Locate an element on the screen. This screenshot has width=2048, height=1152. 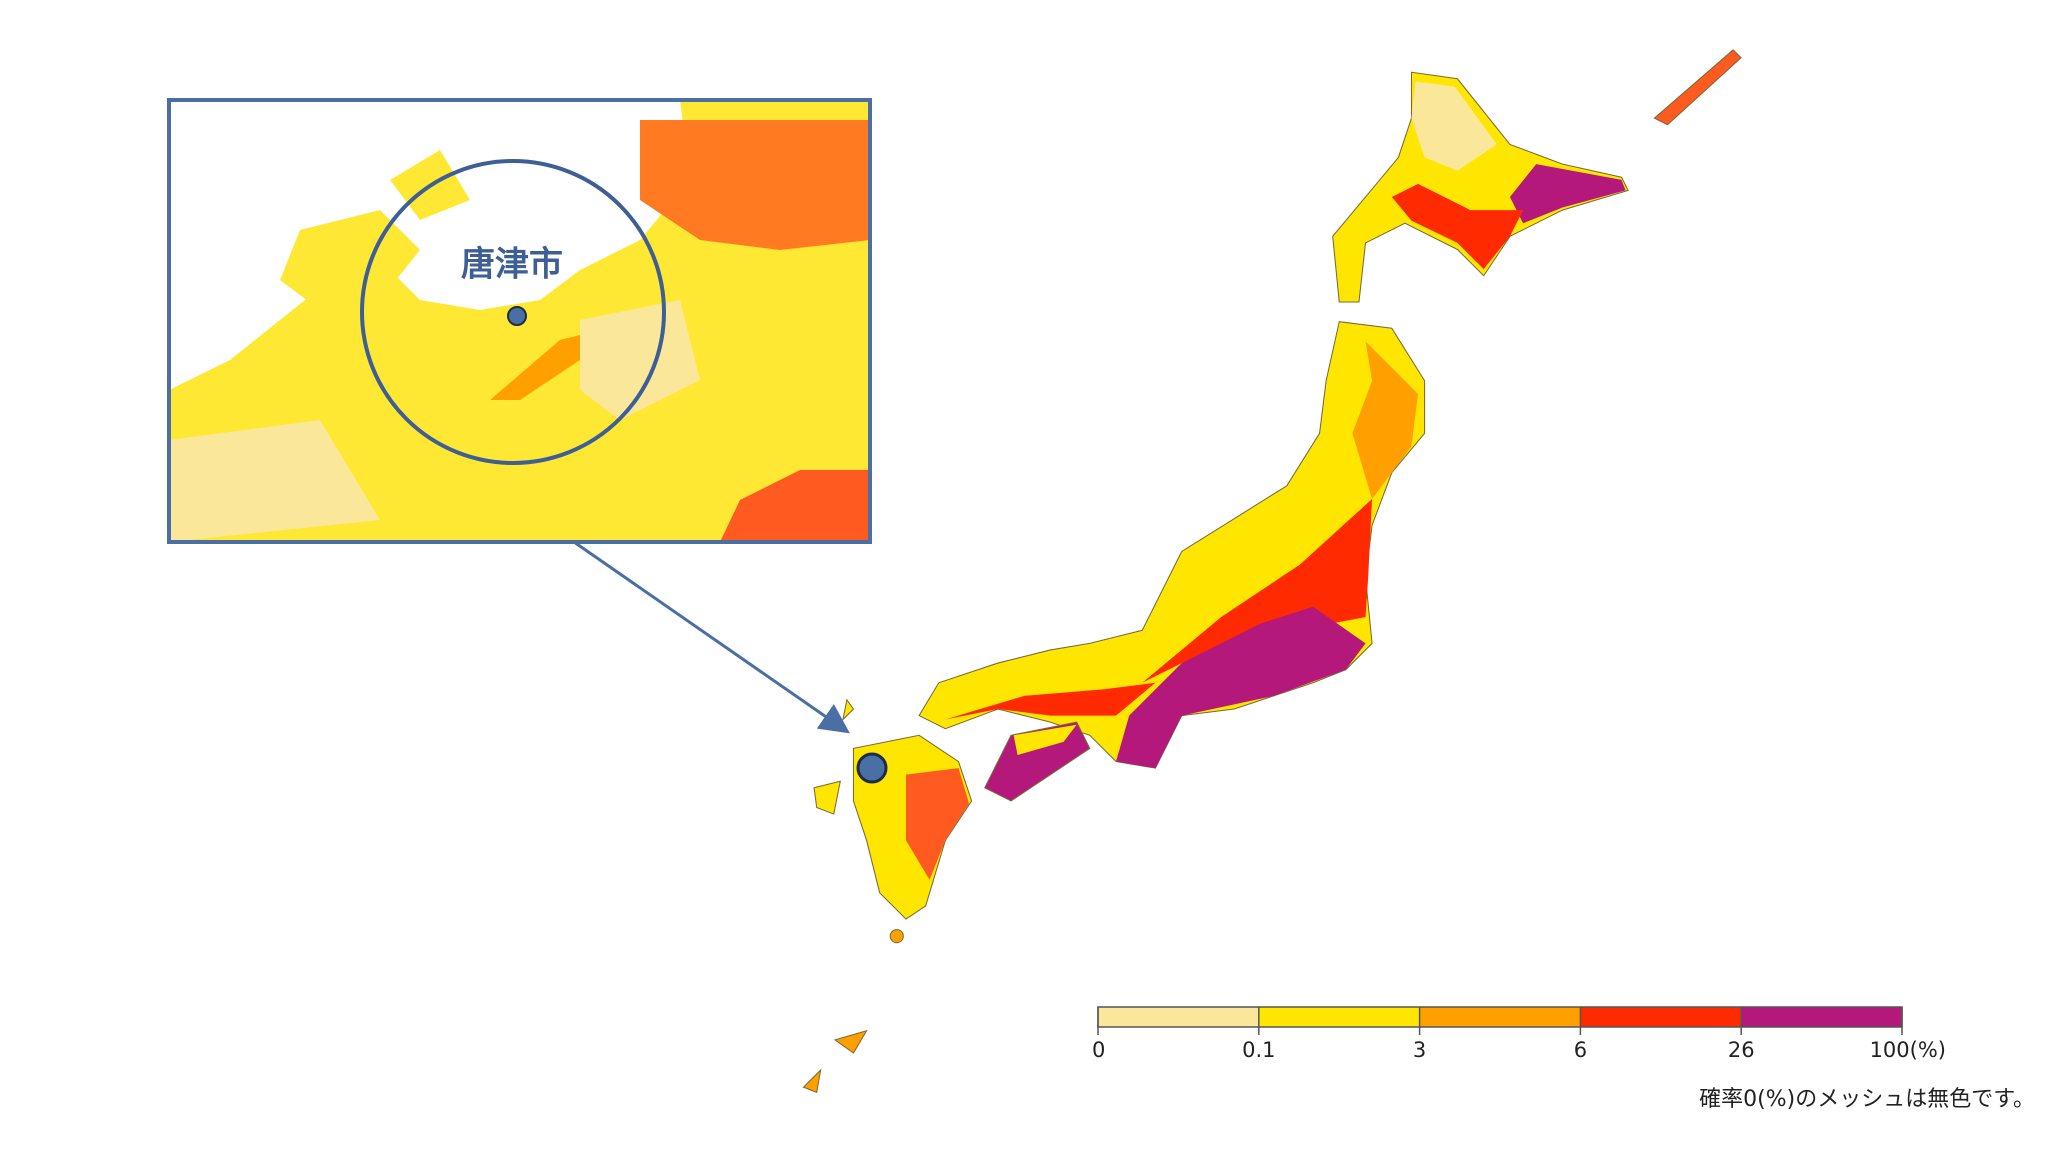
legend-note: 確率0(%)のメッシュは無色です。 is located at coordinates (1867, 1099).